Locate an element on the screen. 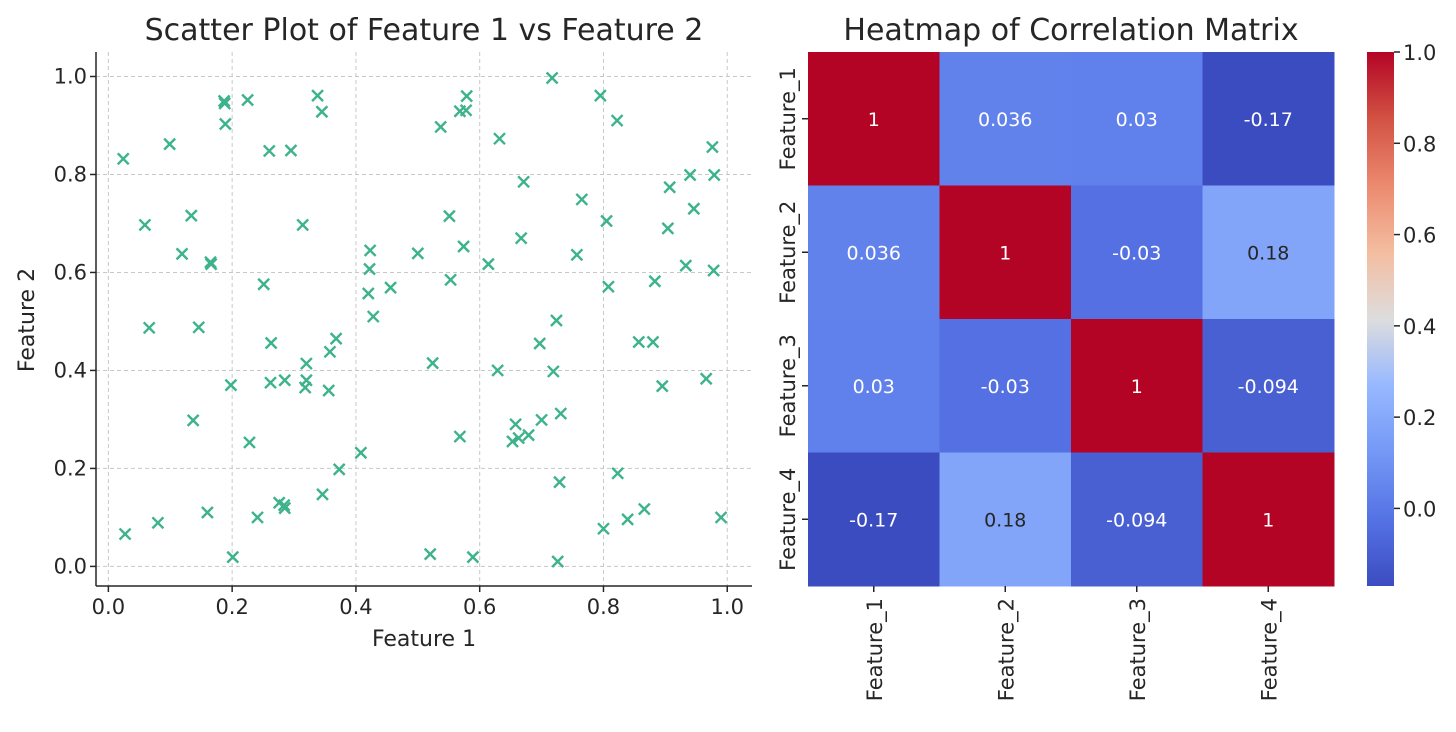 This screenshot has height=732, width=1456. scatter-y-tick-label: 1.0 is located at coordinates (70, 76).